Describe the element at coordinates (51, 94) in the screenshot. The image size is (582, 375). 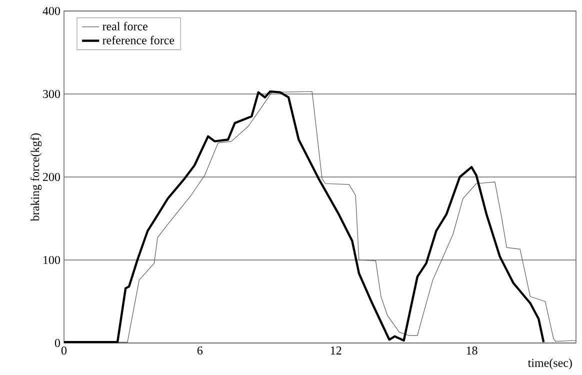
I see `y-tick-label: 300` at that location.